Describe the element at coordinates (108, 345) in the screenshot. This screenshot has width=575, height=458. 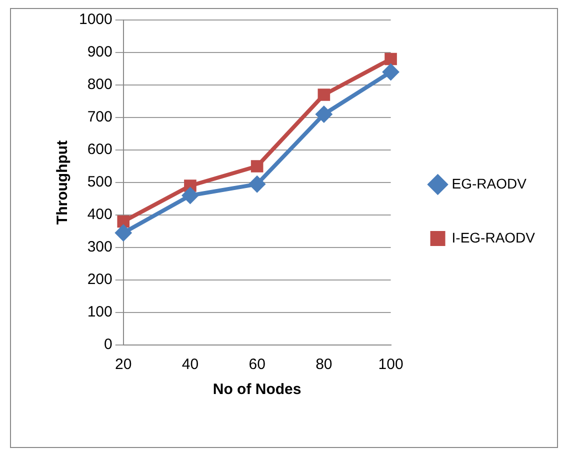
I see `y-tick-label: 0` at that location.